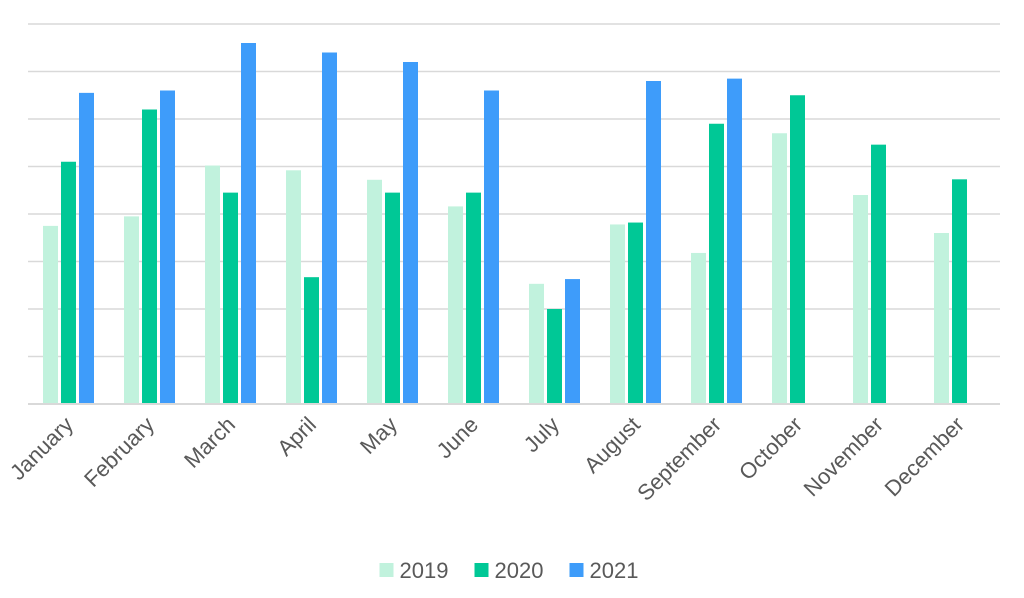 The width and height of the screenshot is (1024, 598). I want to click on legend-swatch-2021, so click(576, 570).